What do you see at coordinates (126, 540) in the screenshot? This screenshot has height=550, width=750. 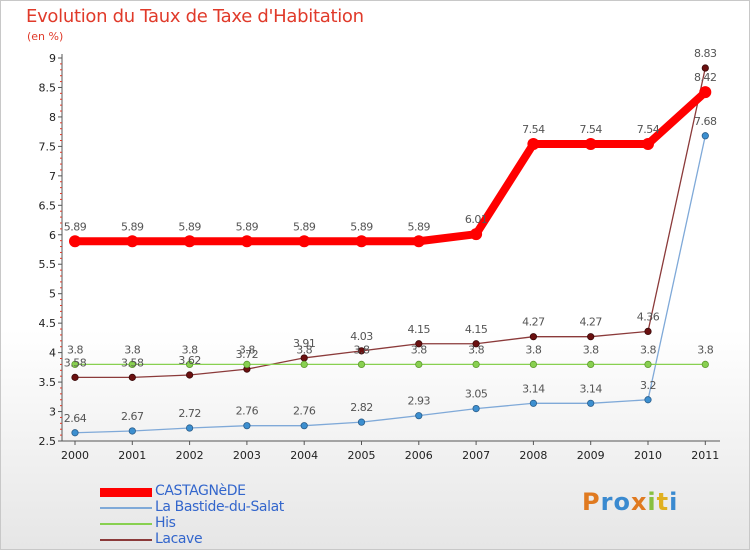 I see `legend-swatch` at bounding box center [126, 540].